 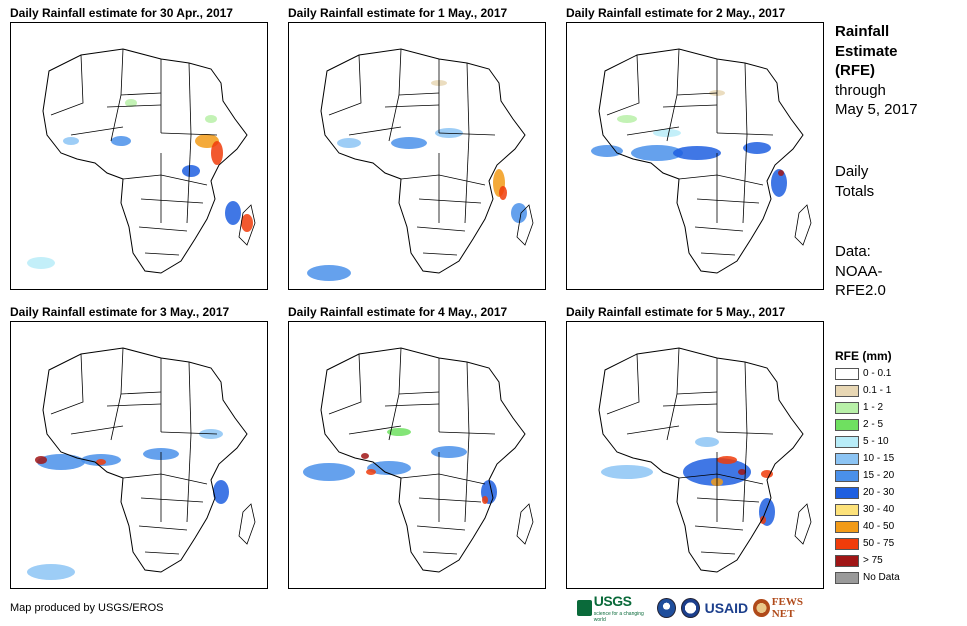 I want to click on legend-item: 1 - 2, so click(x=867, y=407).